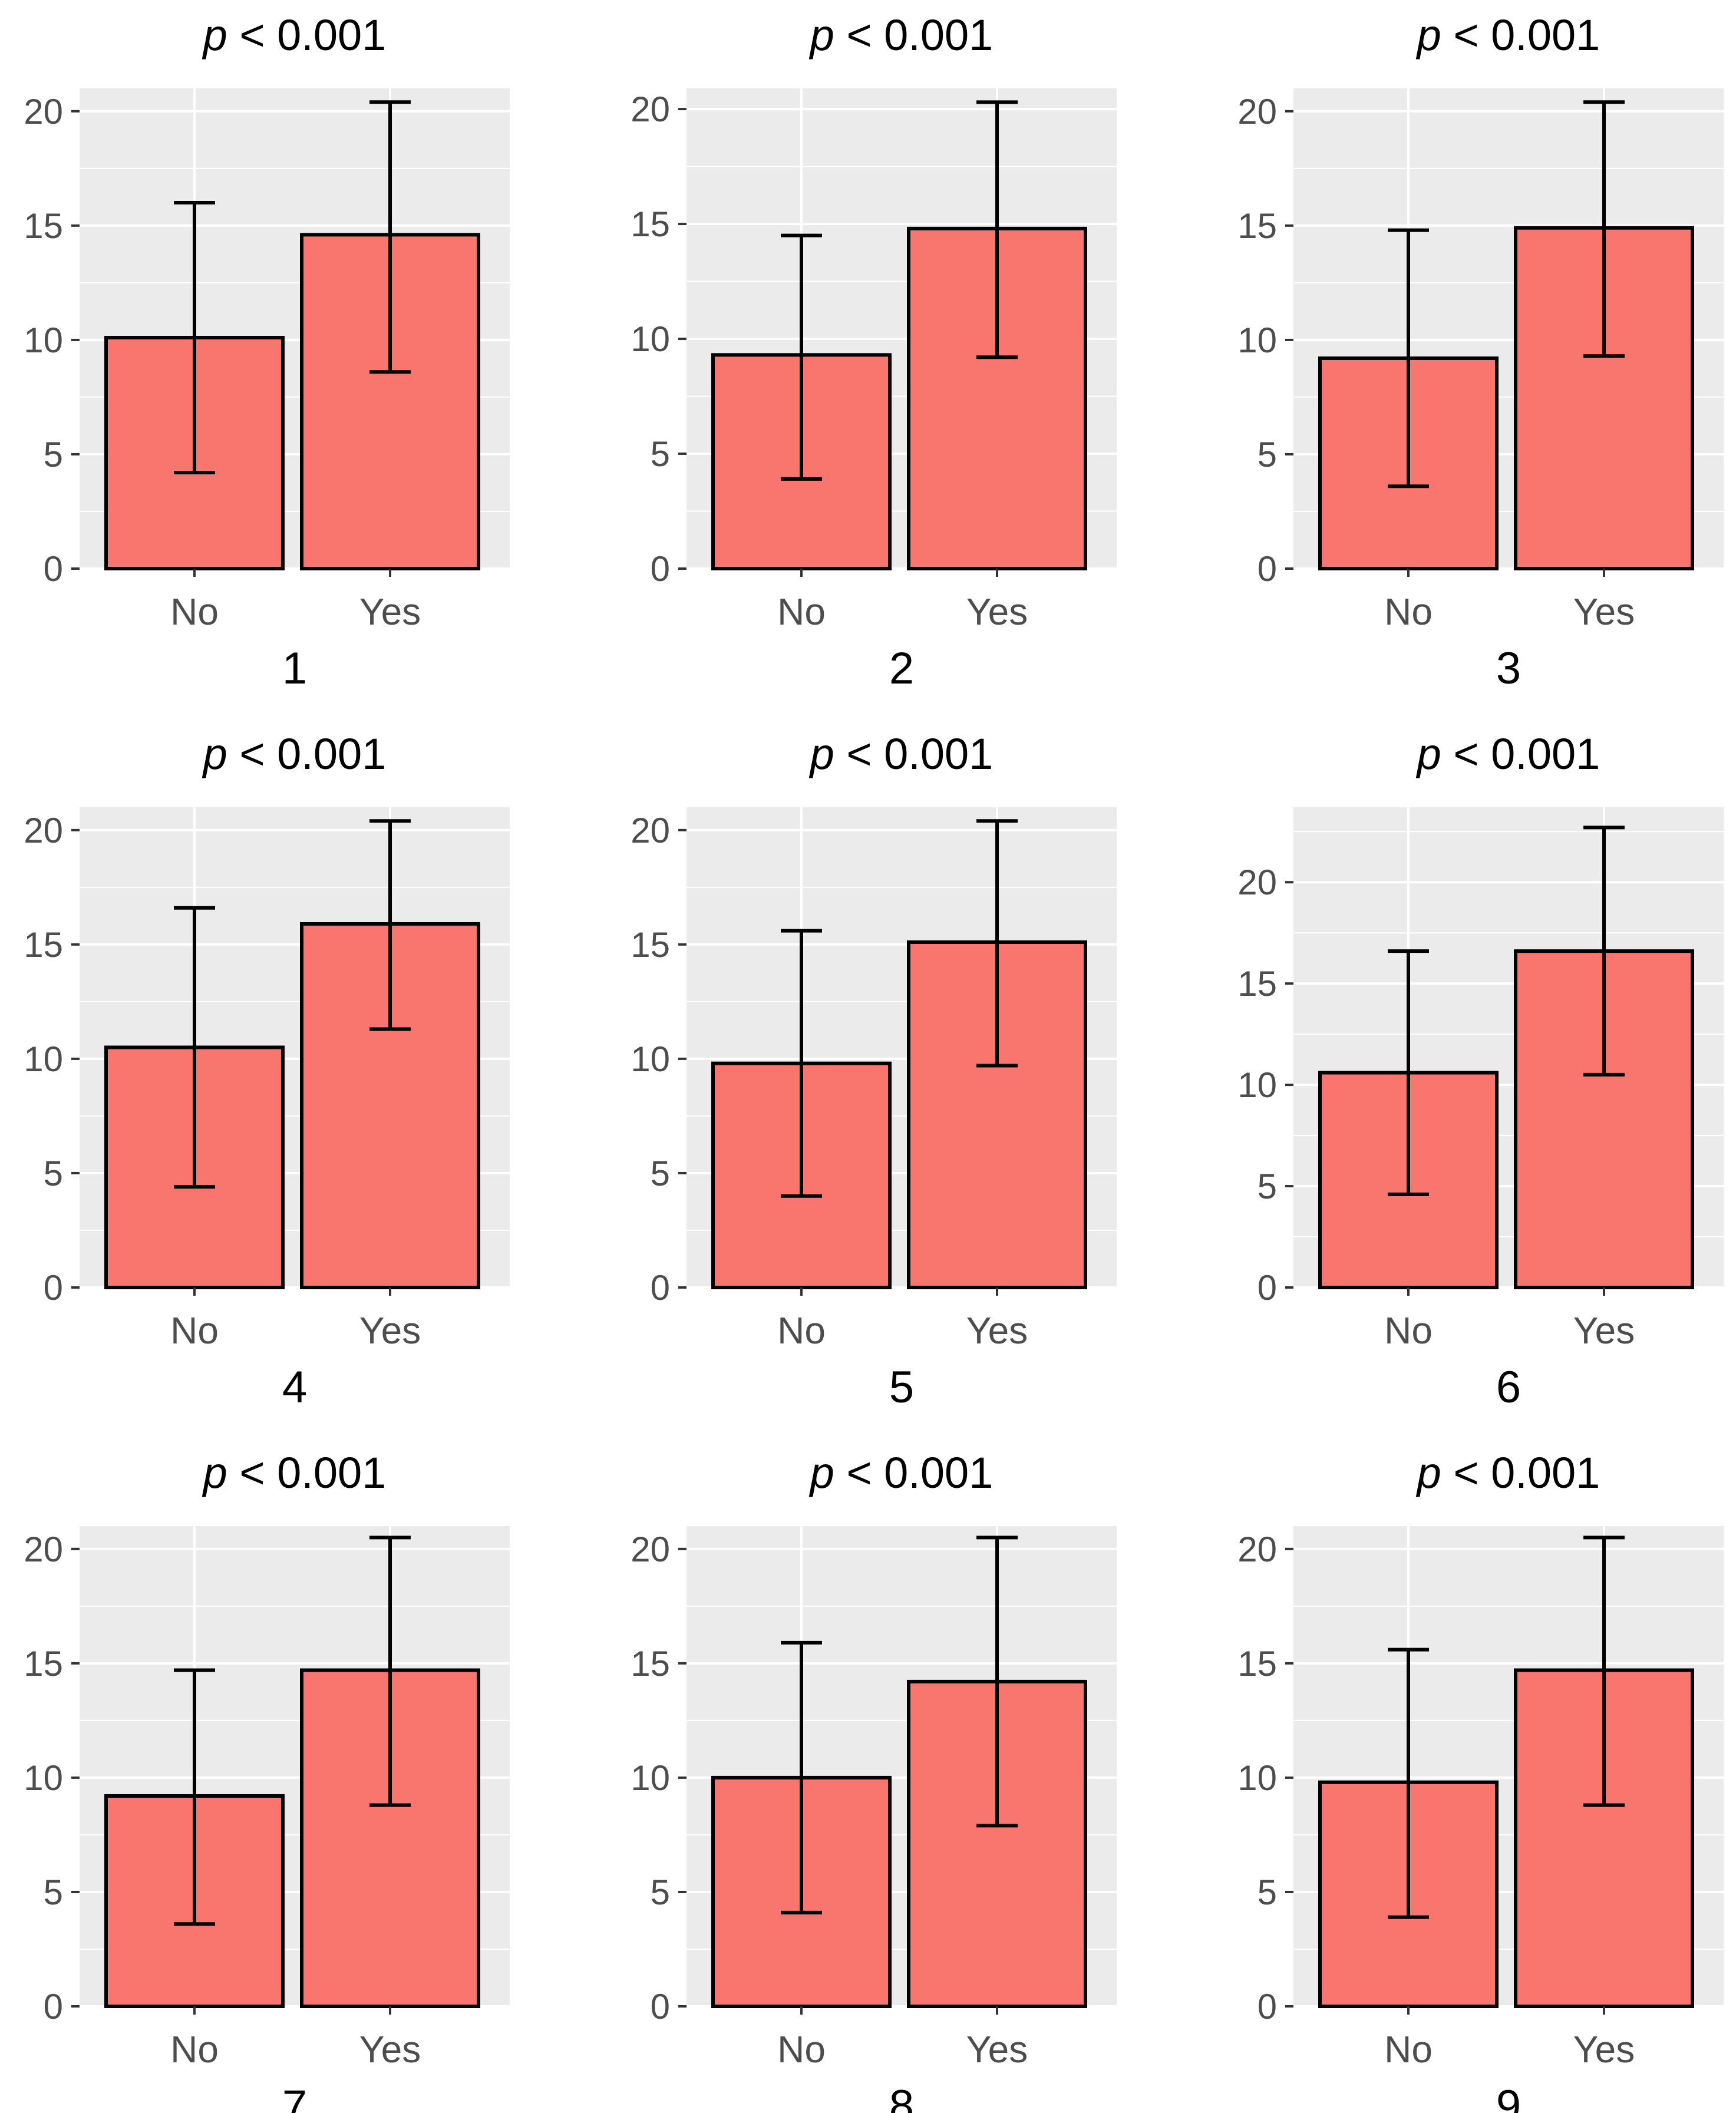 The width and height of the screenshot is (1736, 2113). Describe the element at coordinates (901, 668) in the screenshot. I see `chart-2-xlabel: 2` at that location.